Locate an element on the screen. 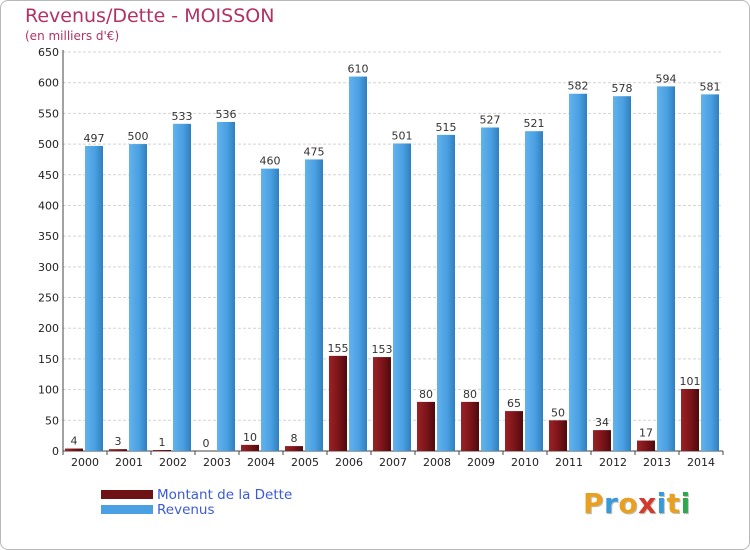 The height and width of the screenshot is (550, 750). chart-title: Revenus/Dette - MOISSON is located at coordinates (150, 16).